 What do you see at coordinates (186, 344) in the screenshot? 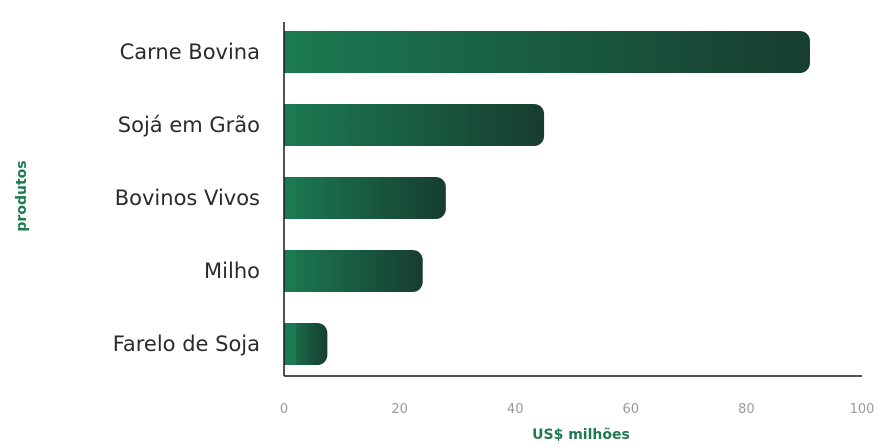
I see `category-label: Farelo de Soja` at bounding box center [186, 344].